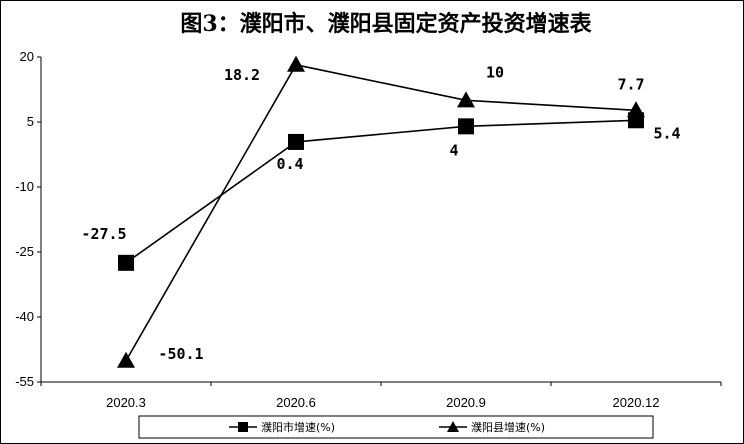 The width and height of the screenshot is (744, 444). What do you see at coordinates (453, 426) in the screenshot?
I see `legend-marker-triangle` at bounding box center [453, 426].